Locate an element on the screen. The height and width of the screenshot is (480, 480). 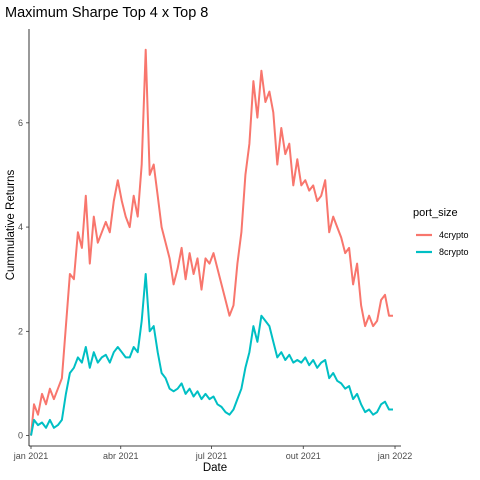
legend: port_size 4crypto 8crypto is located at coordinates (441, 232).